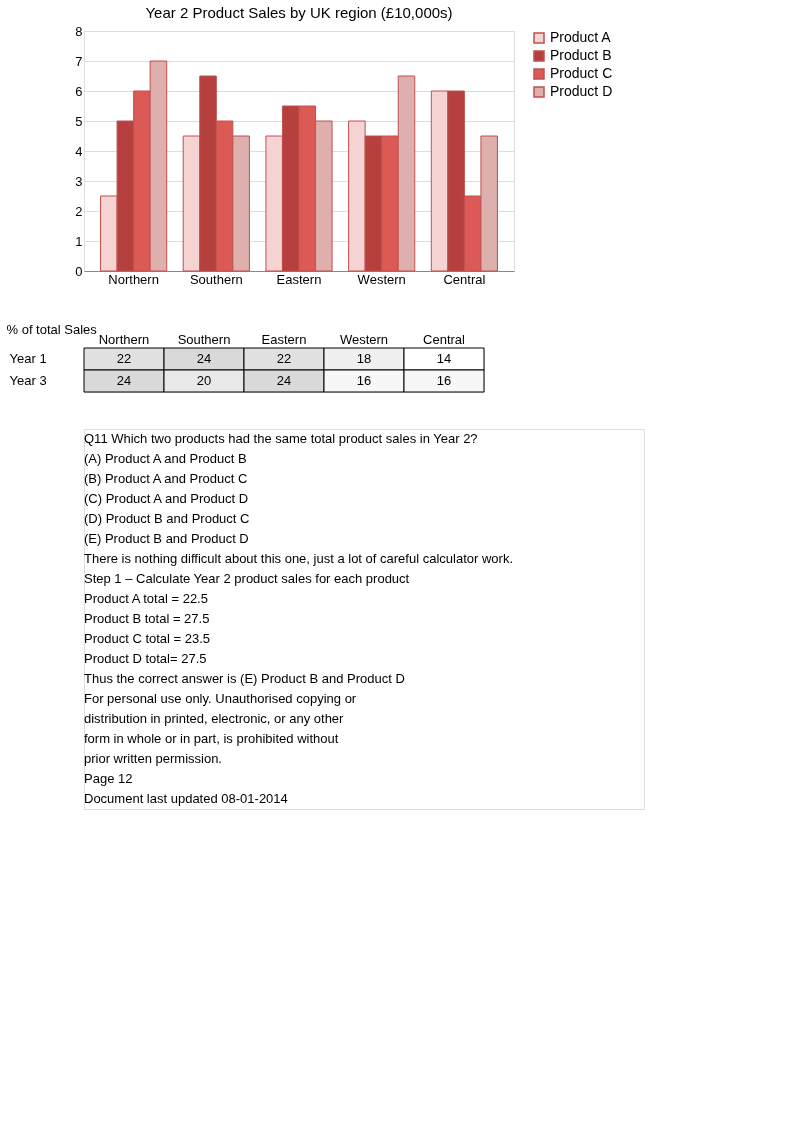 The image size is (800, 1132). Describe the element at coordinates (147, 638) in the screenshot. I see `text: Product C total = 23.5` at that location.